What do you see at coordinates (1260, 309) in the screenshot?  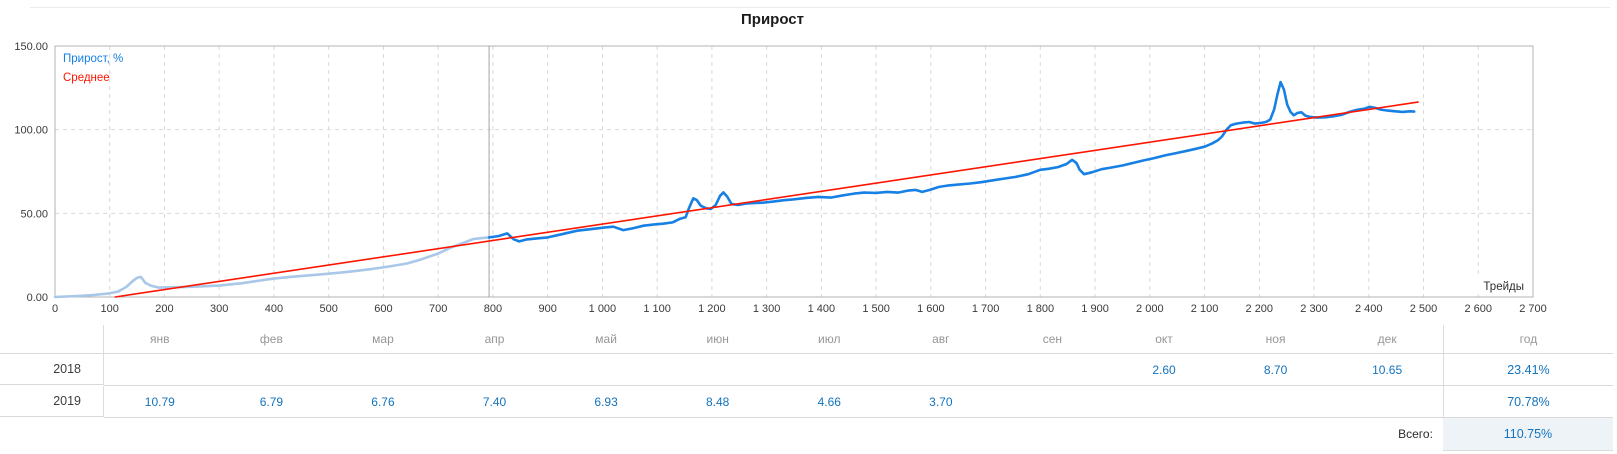 I see `x-tick-label: 2 200` at bounding box center [1260, 309].